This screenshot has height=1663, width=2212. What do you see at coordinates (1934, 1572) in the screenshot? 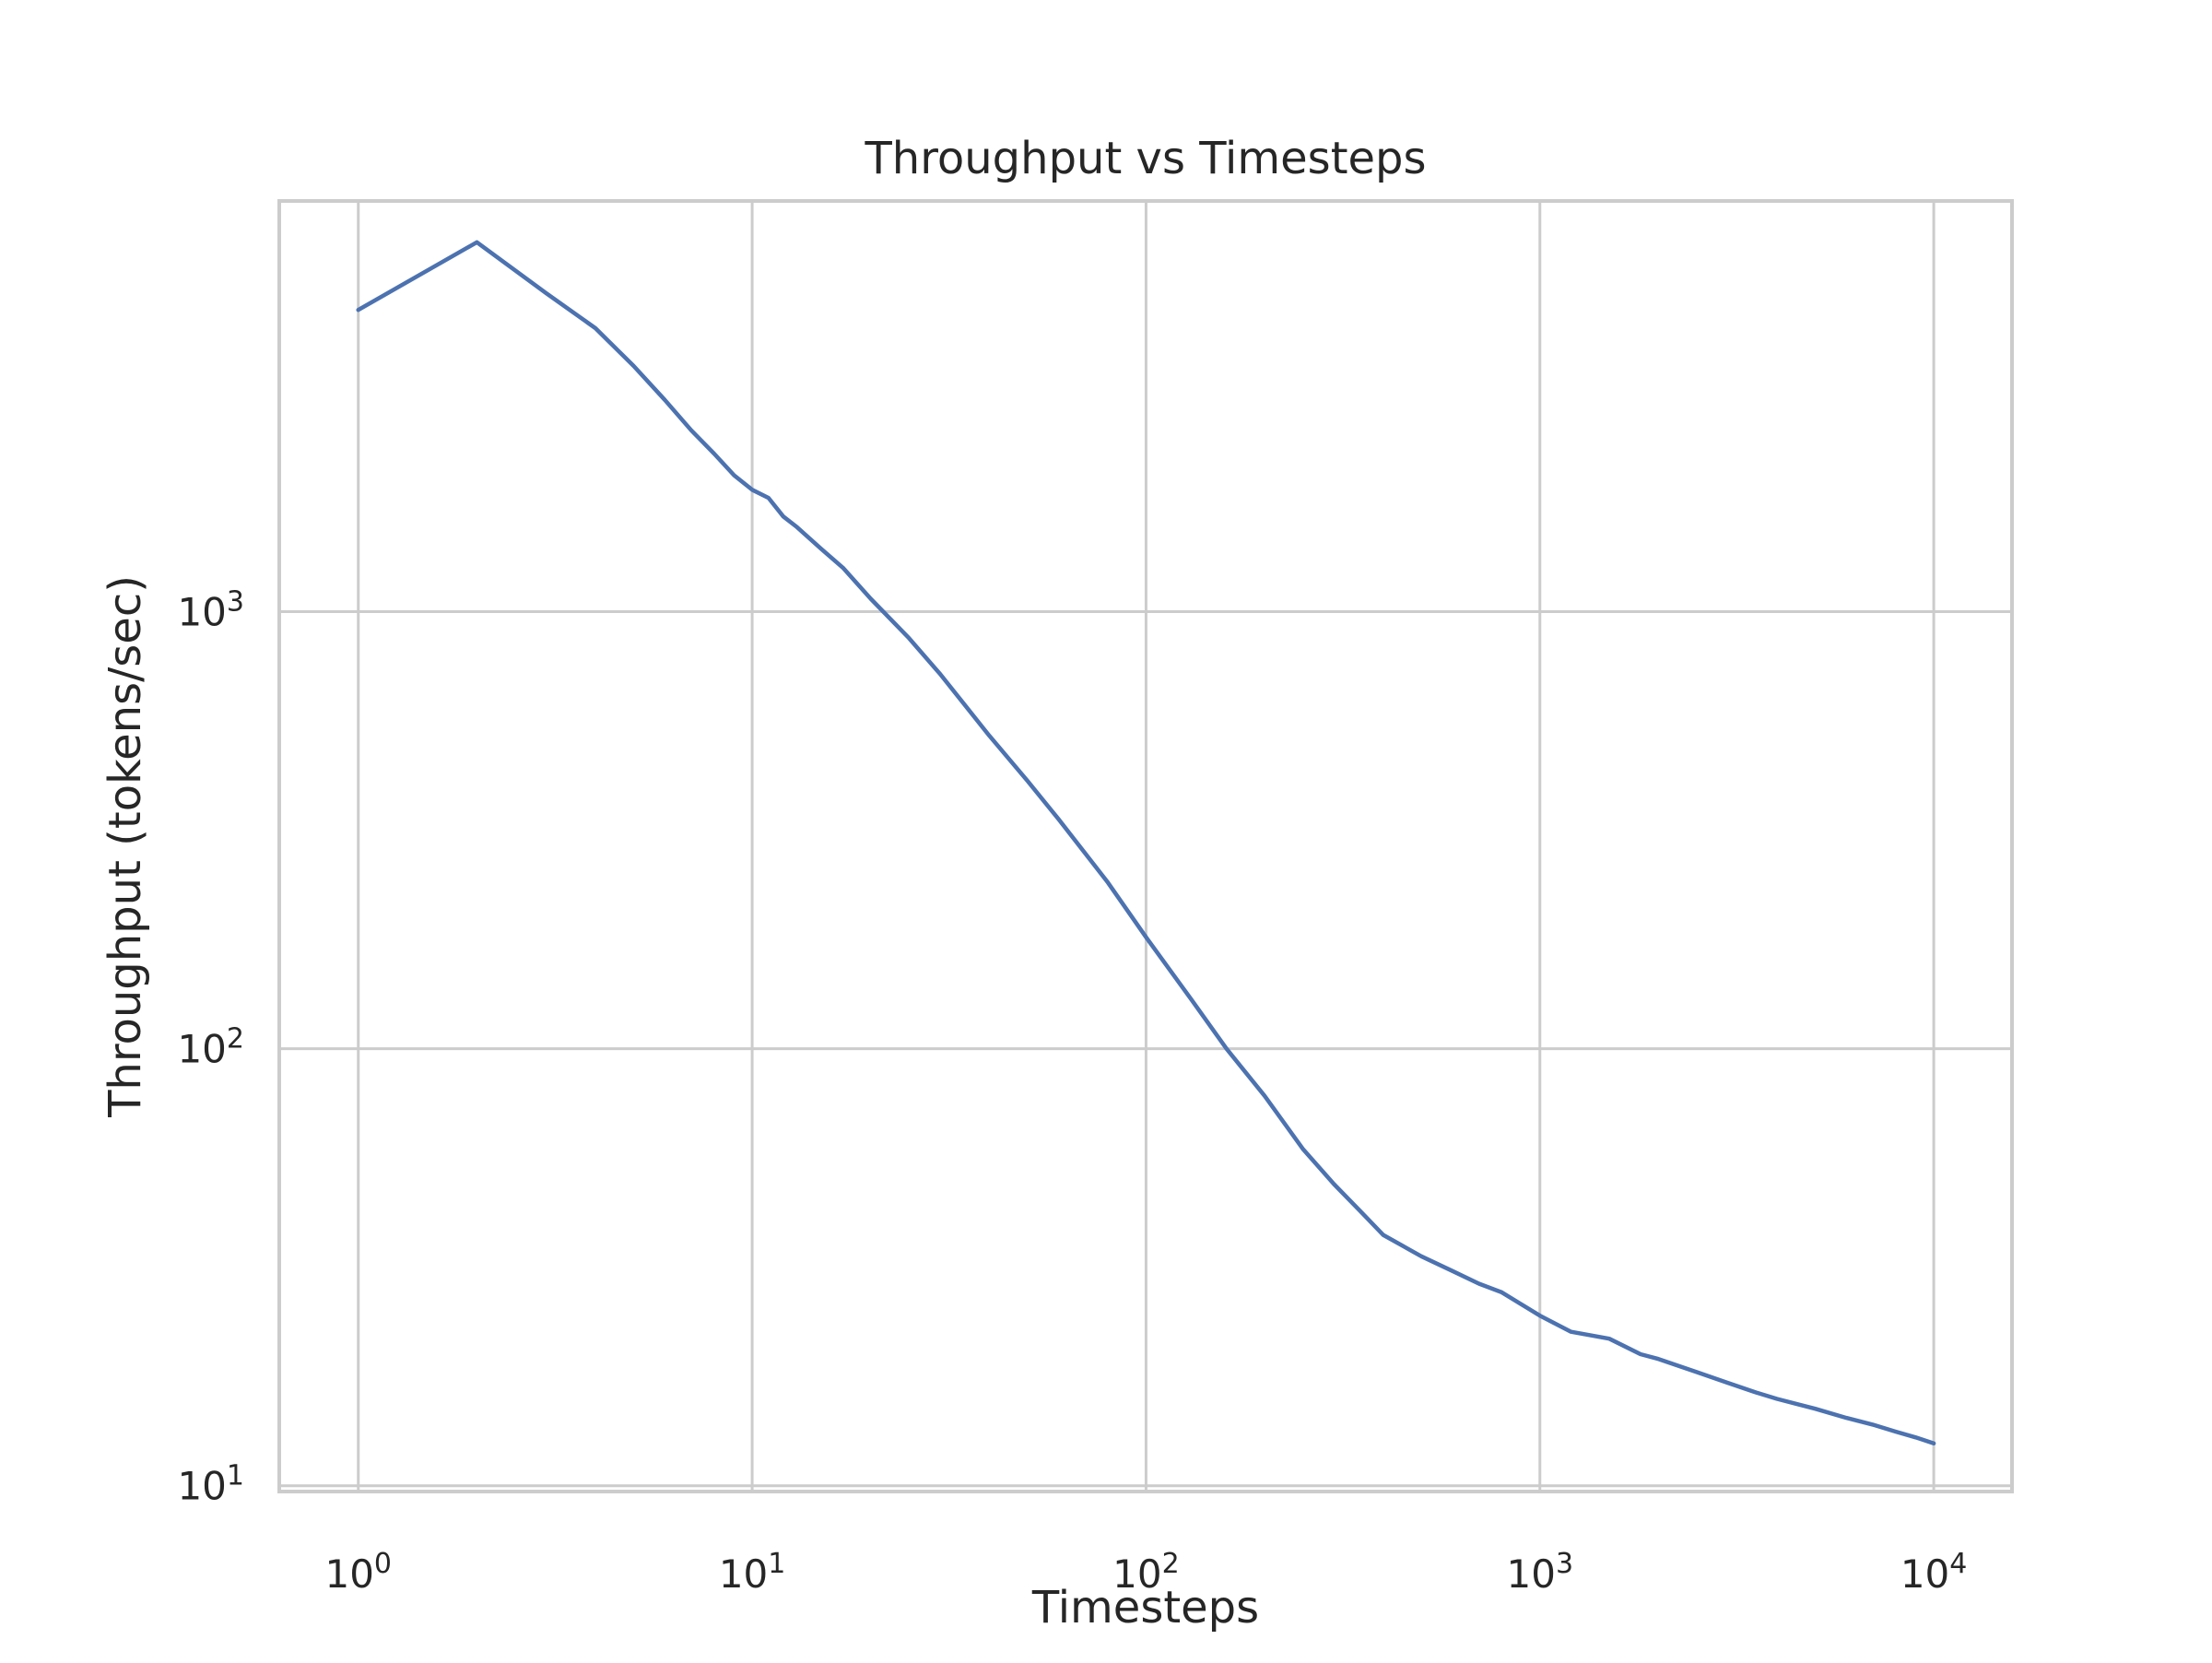
I see `x-tick-label: 104` at bounding box center [1934, 1572].